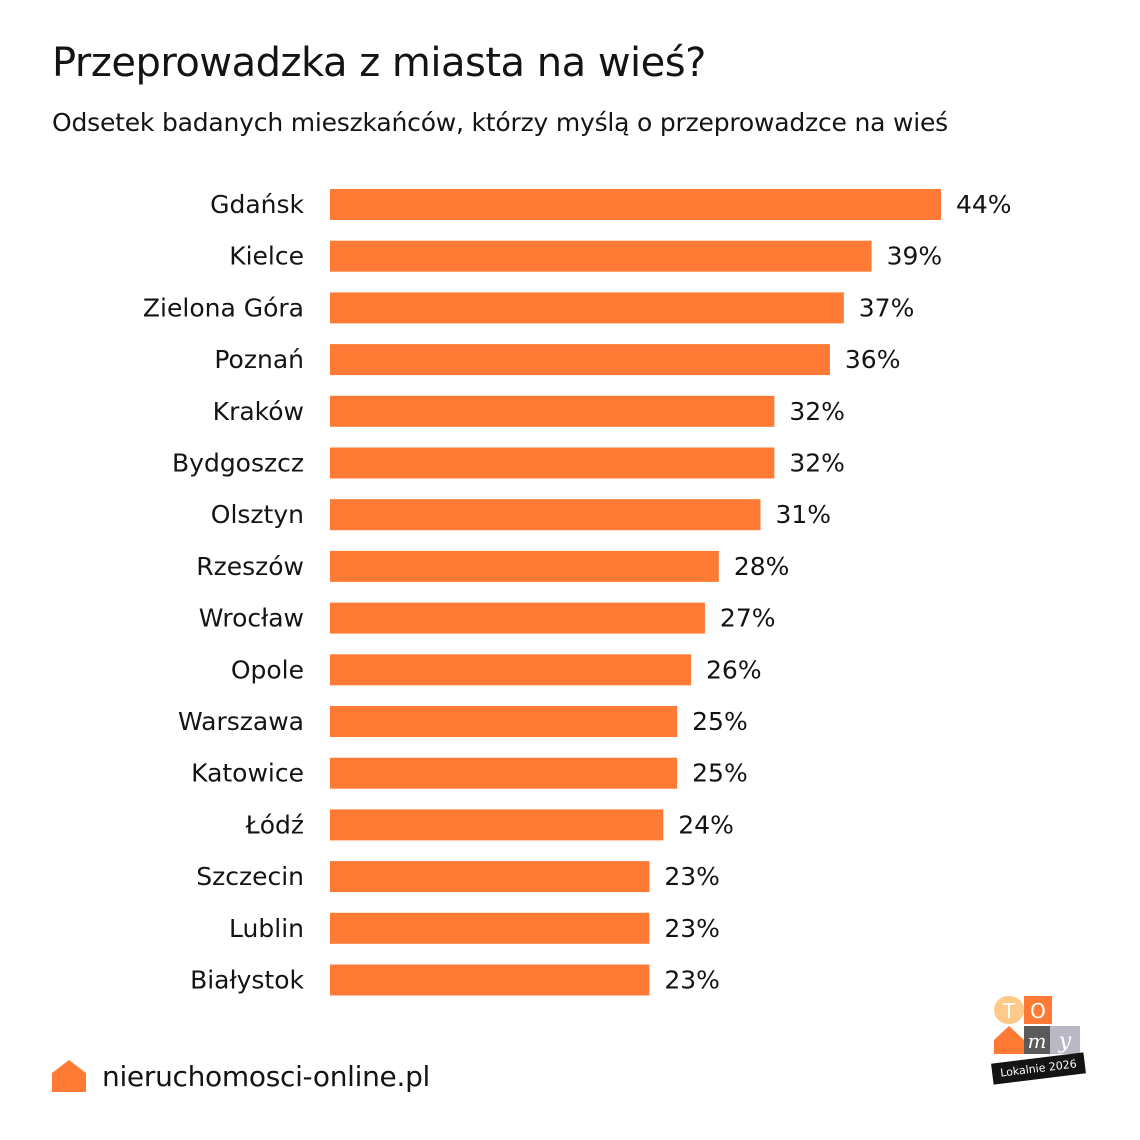  What do you see at coordinates (266, 256) in the screenshot?
I see `category-label: Kielce` at bounding box center [266, 256].